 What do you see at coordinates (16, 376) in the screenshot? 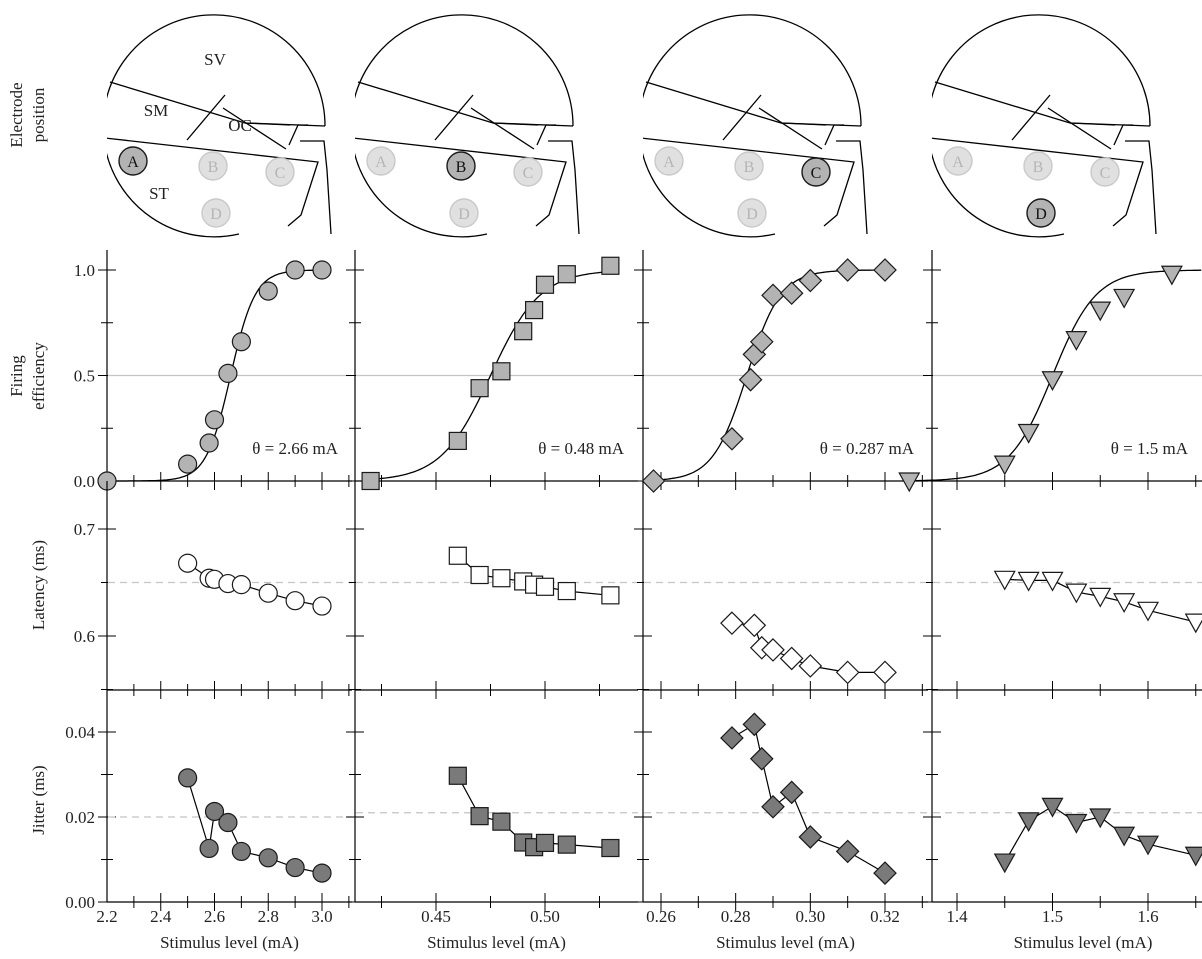
I see `row-label-firing-line1: Firing` at bounding box center [16, 376].